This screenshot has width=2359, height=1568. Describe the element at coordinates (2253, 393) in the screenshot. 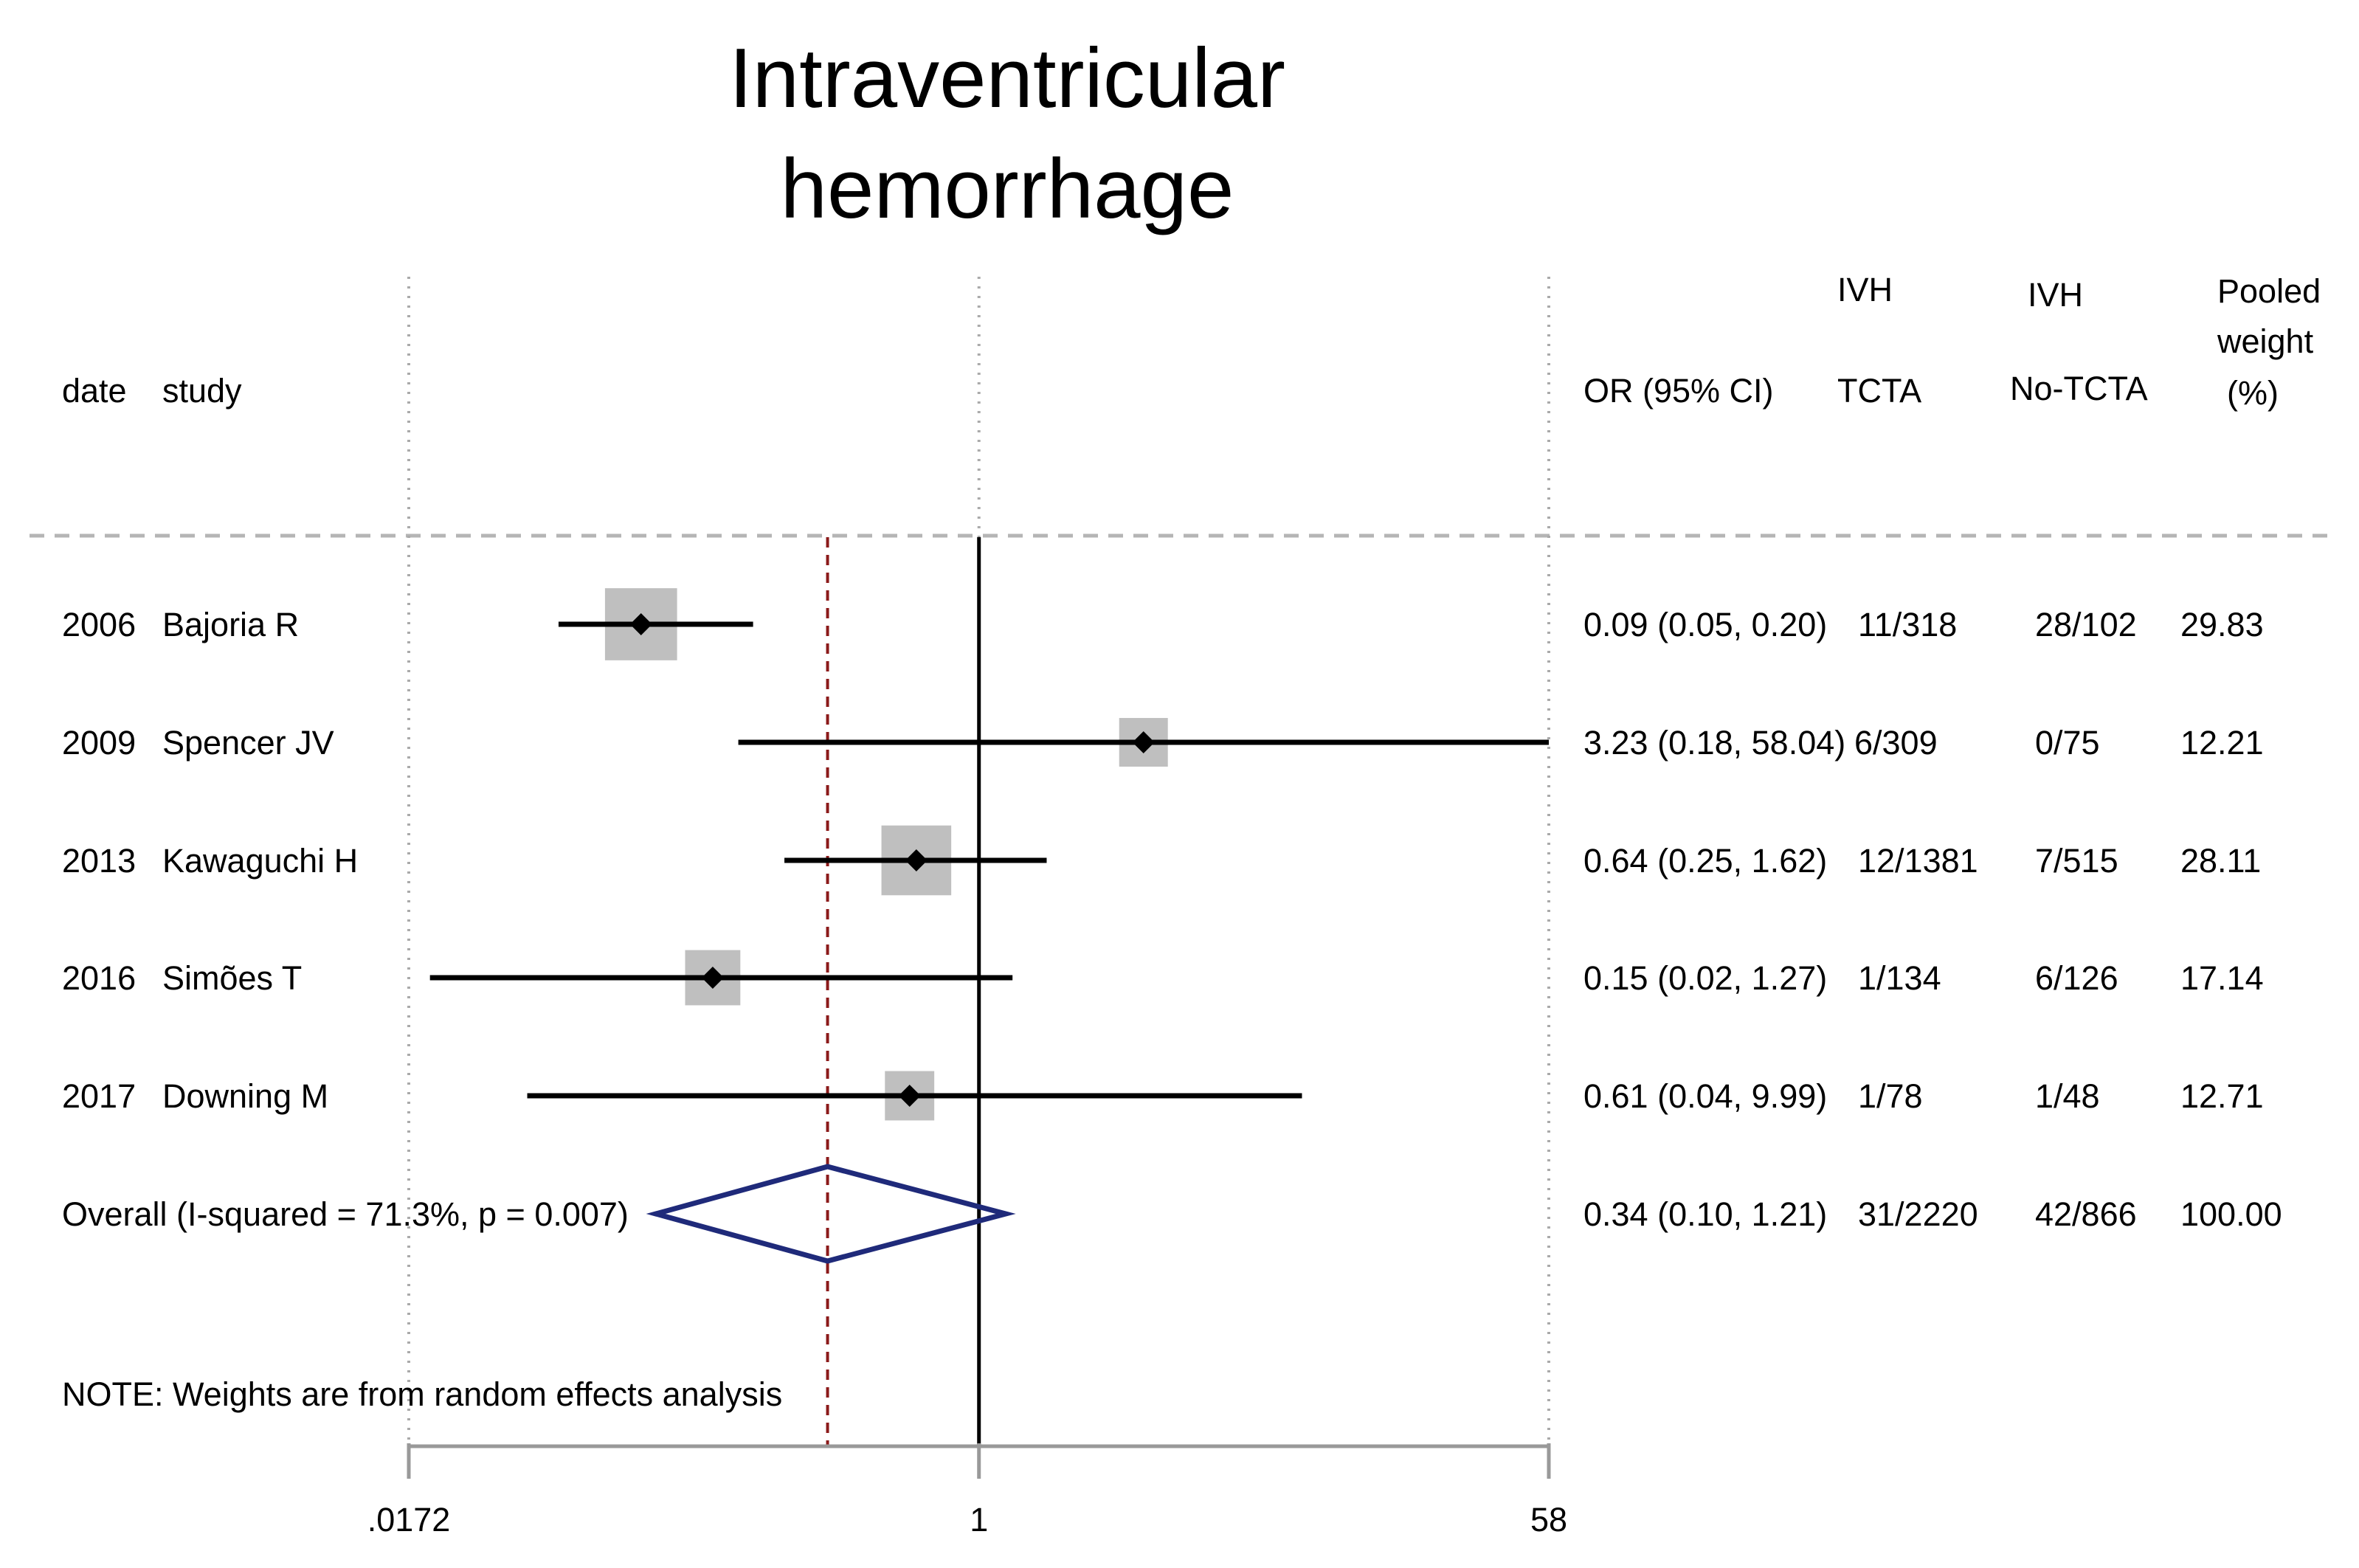

I see `header-weight-line-3: (%)` at that location.